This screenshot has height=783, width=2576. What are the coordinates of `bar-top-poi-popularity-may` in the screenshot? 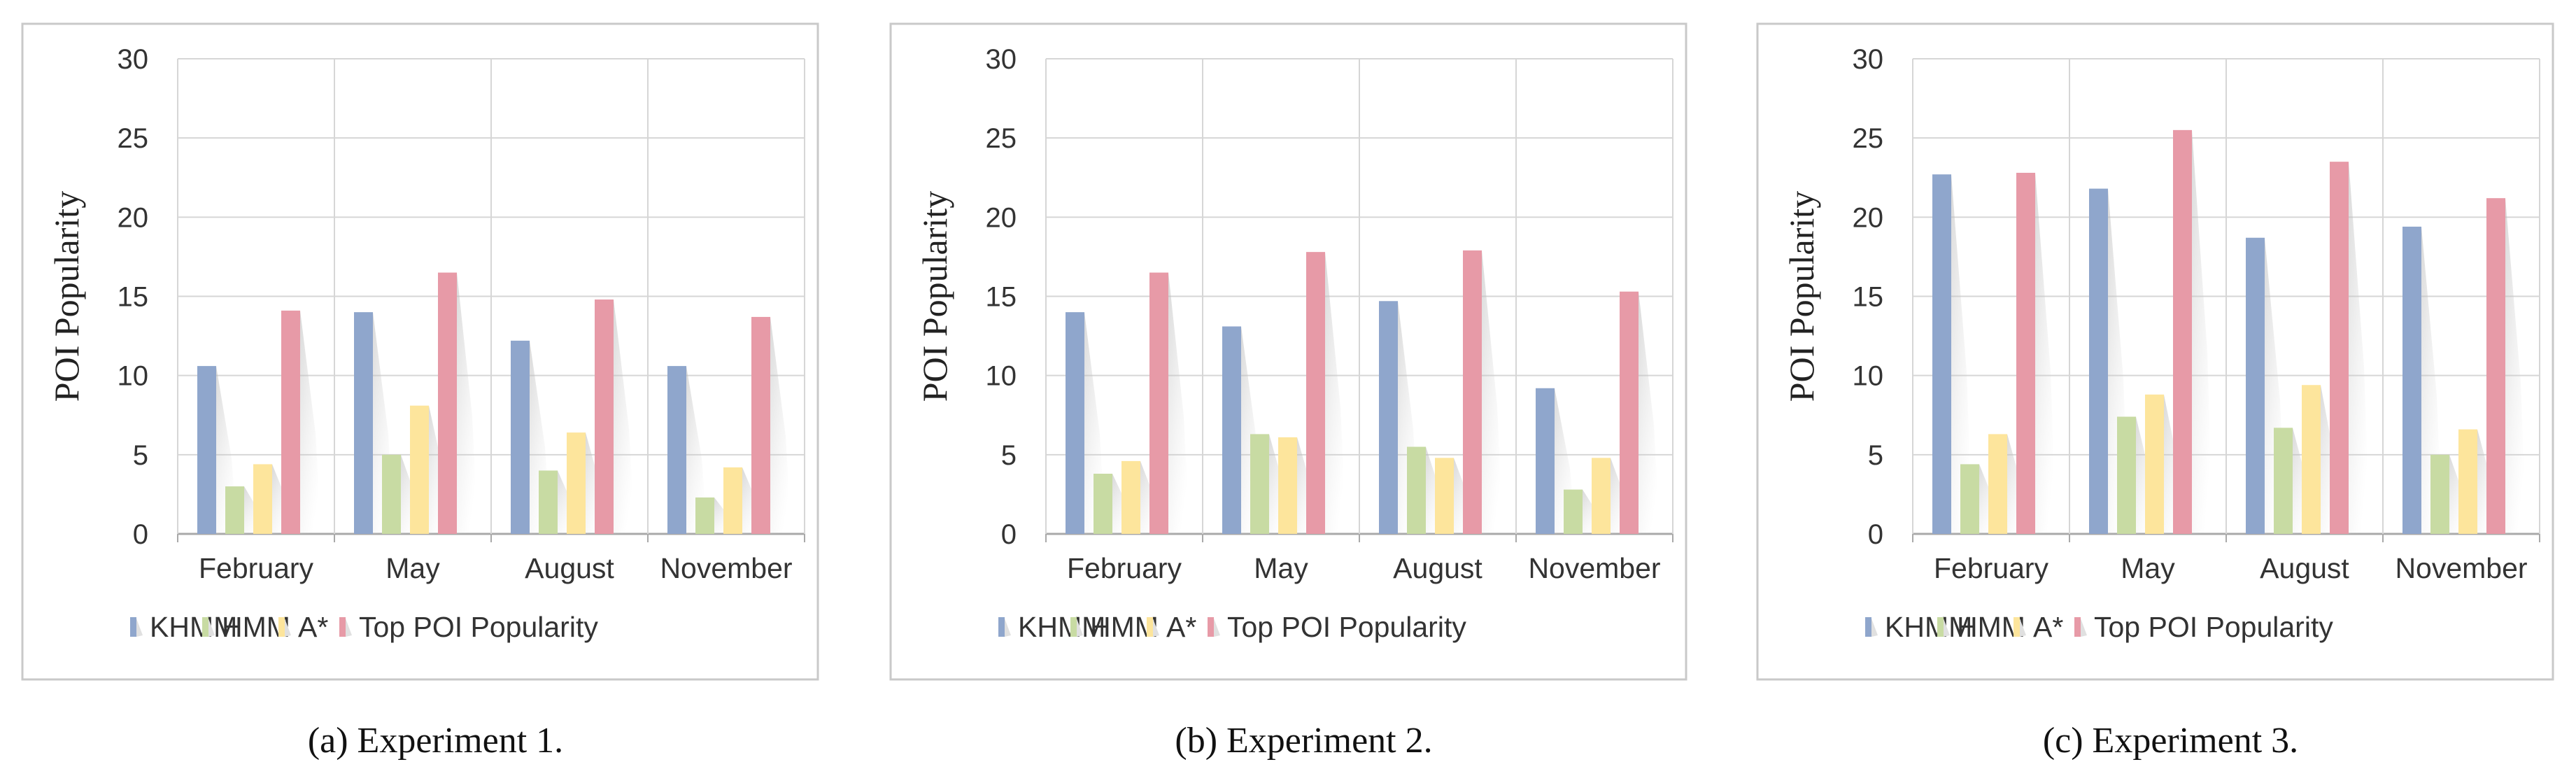 It's located at (1315, 393).